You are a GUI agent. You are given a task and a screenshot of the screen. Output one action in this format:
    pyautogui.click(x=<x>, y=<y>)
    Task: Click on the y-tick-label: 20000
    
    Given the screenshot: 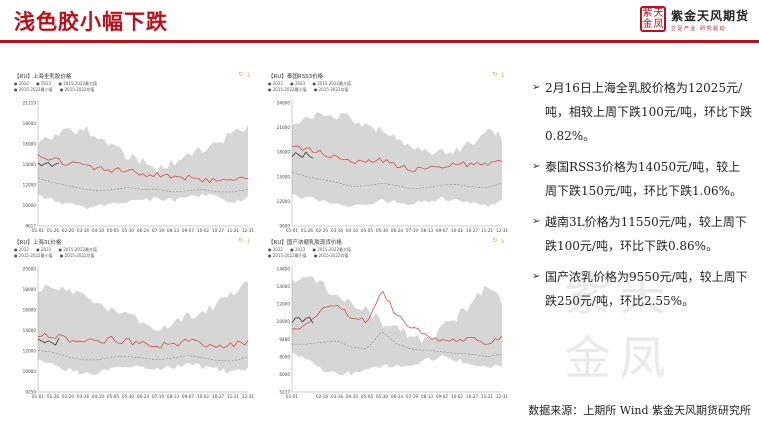 What is the action you would take?
    pyautogui.click(x=30, y=269)
    